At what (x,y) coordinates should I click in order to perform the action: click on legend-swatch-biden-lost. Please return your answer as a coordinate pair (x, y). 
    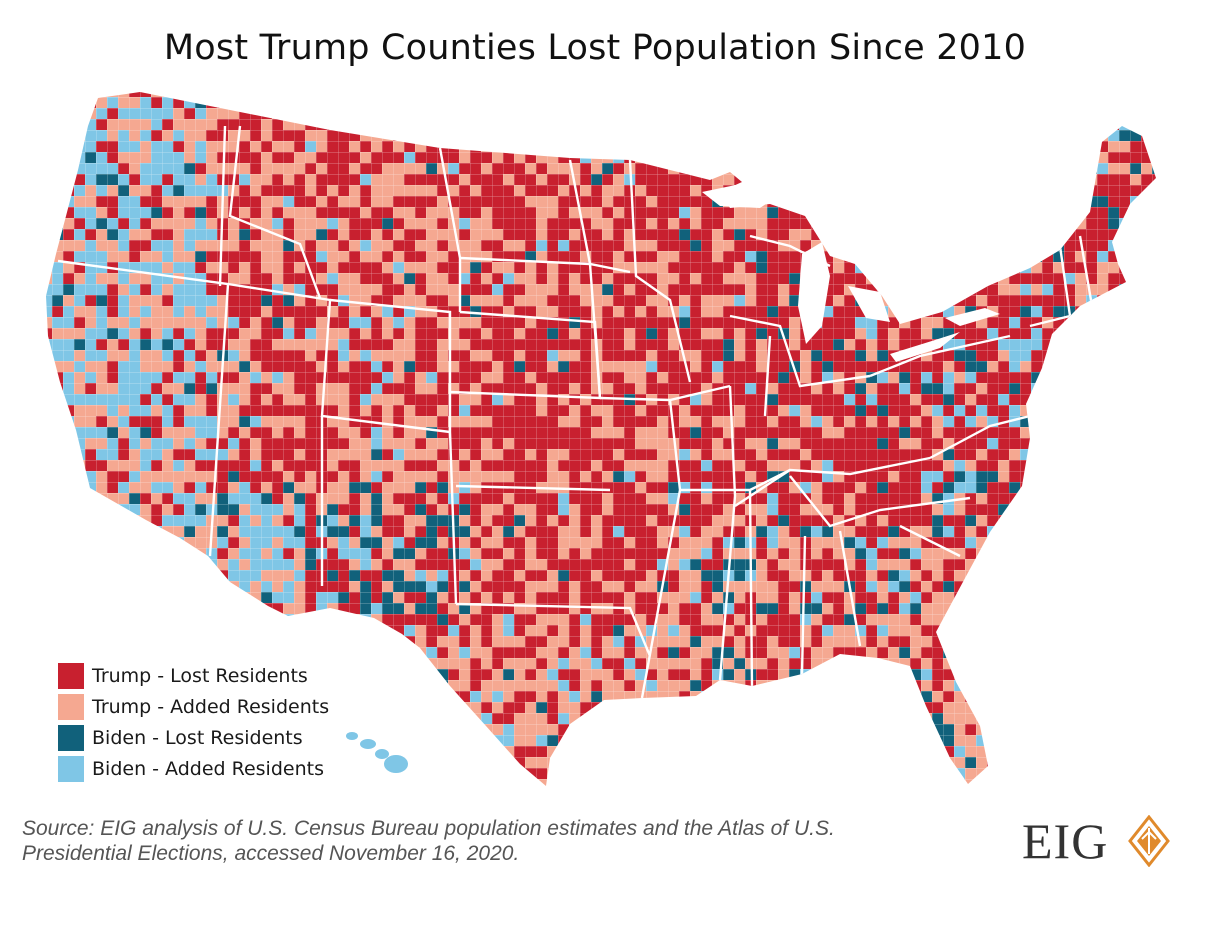
    Looking at the image, I should click on (71, 737).